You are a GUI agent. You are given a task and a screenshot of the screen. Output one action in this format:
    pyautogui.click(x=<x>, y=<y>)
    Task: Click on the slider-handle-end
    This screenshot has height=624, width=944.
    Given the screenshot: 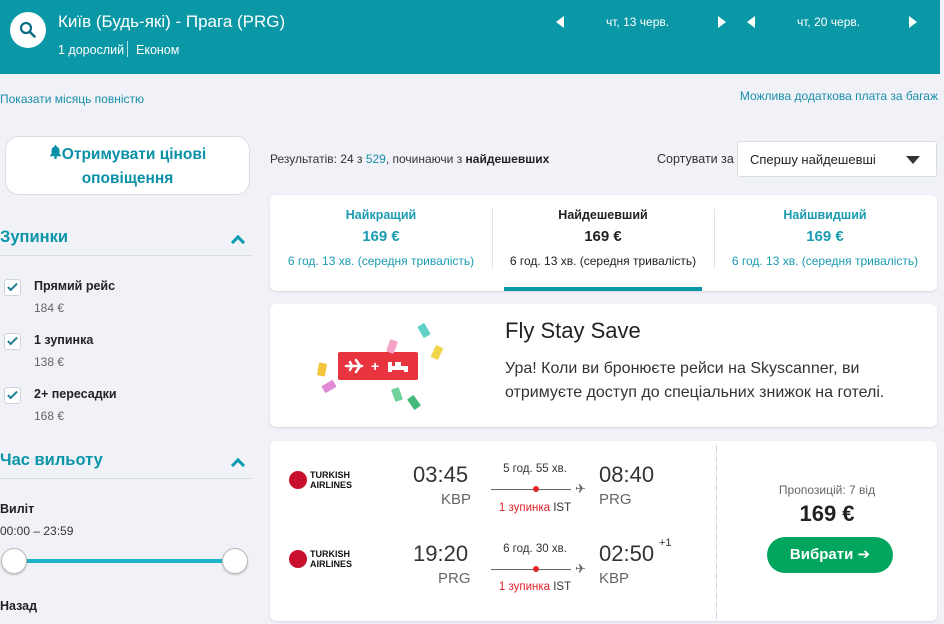 What is the action you would take?
    pyautogui.click(x=235, y=561)
    